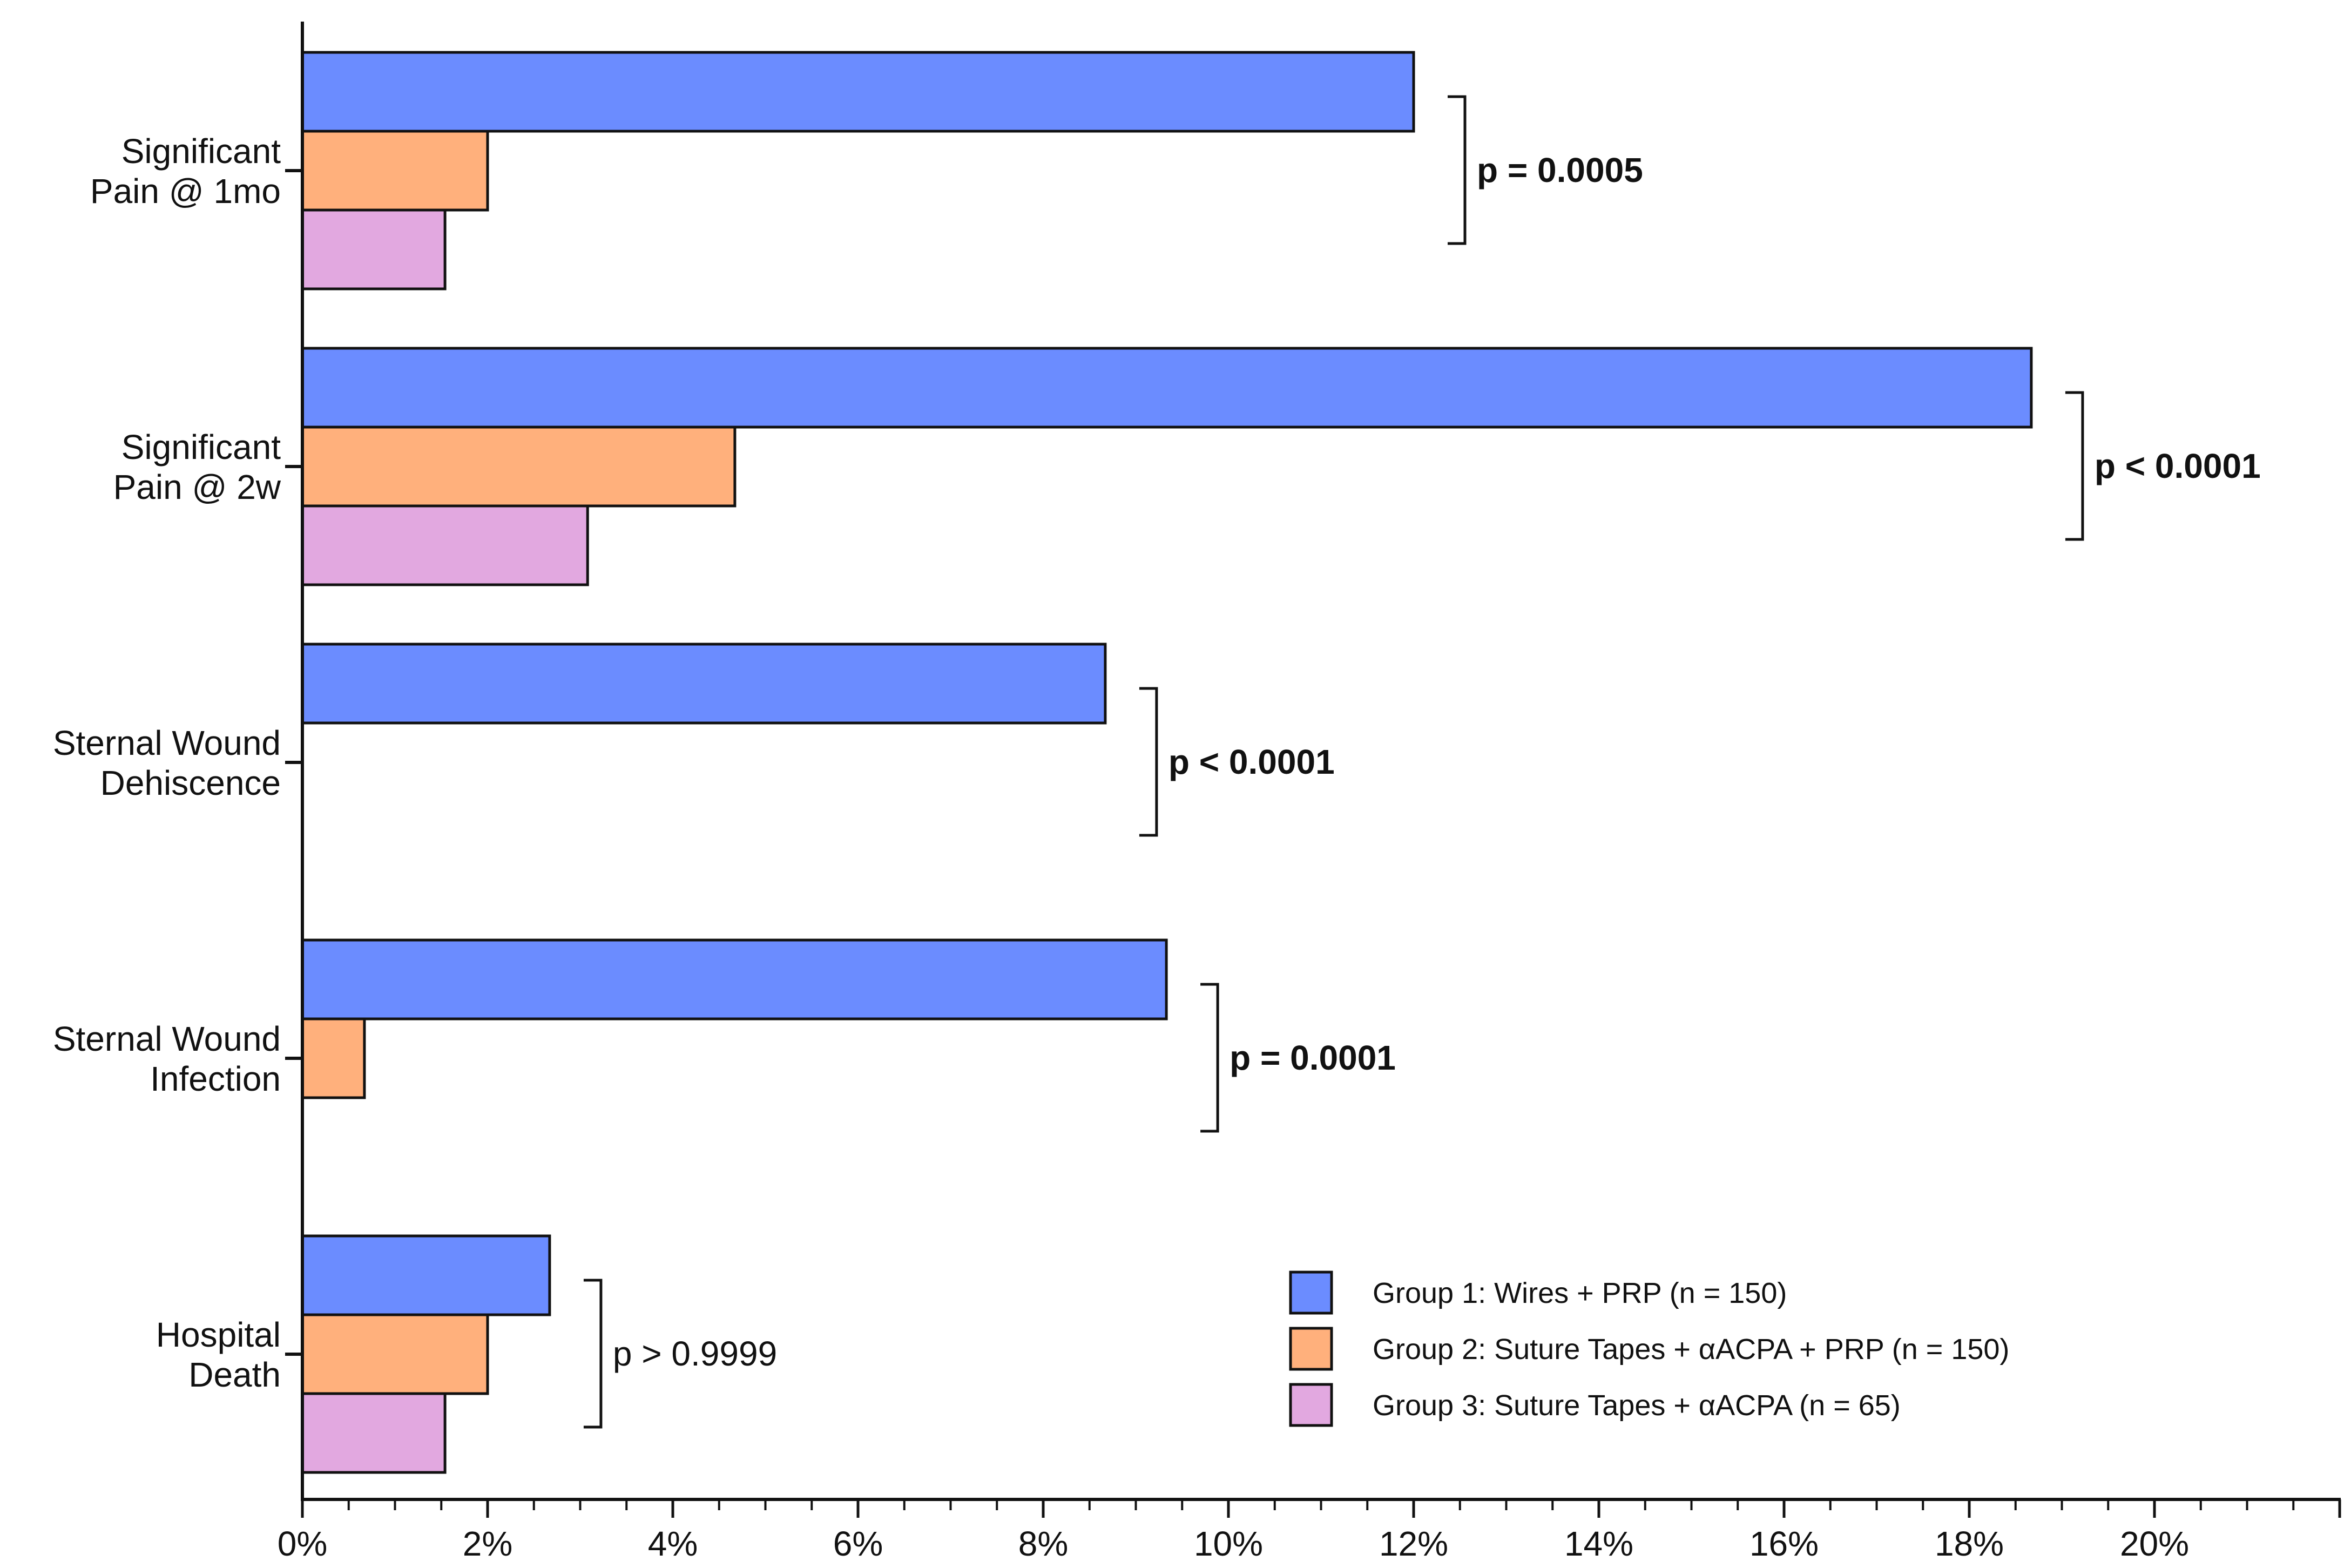 This screenshot has height=1568, width=2344. I want to click on legend-label-group-3: Group 3: Suture Tapes + αACPA (n = 65), so click(1637, 1405).